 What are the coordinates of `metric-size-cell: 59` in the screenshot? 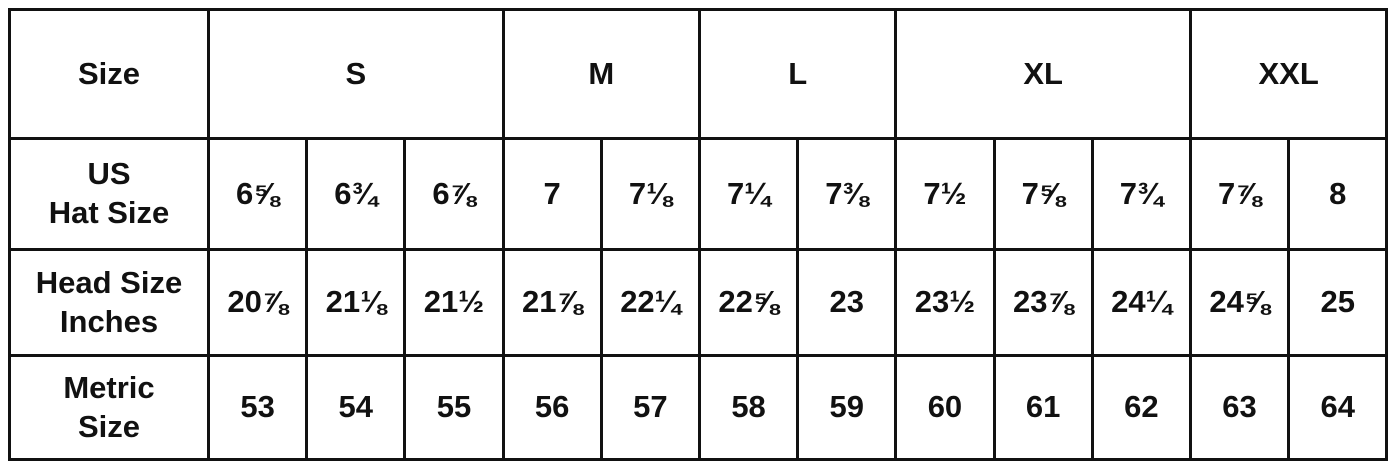 It's located at (847, 407).